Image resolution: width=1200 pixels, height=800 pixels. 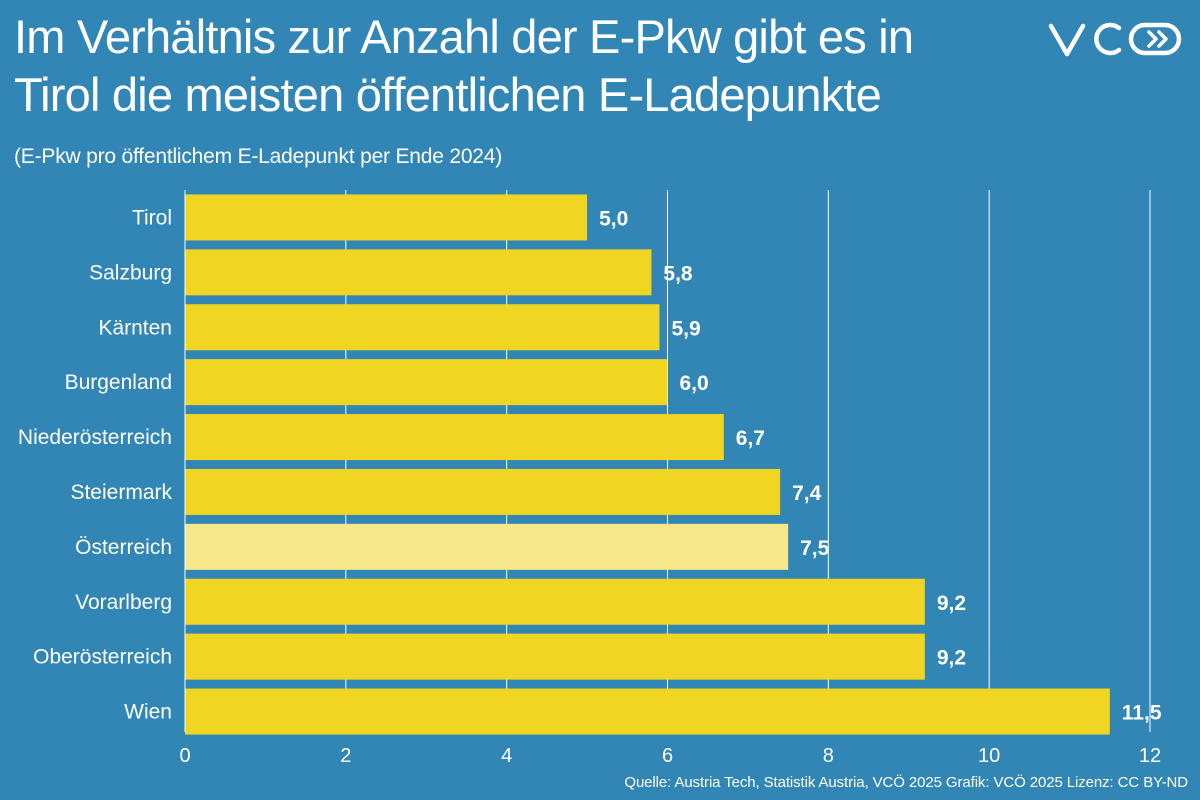 I want to click on value-label: 5,8, so click(x=678, y=273).